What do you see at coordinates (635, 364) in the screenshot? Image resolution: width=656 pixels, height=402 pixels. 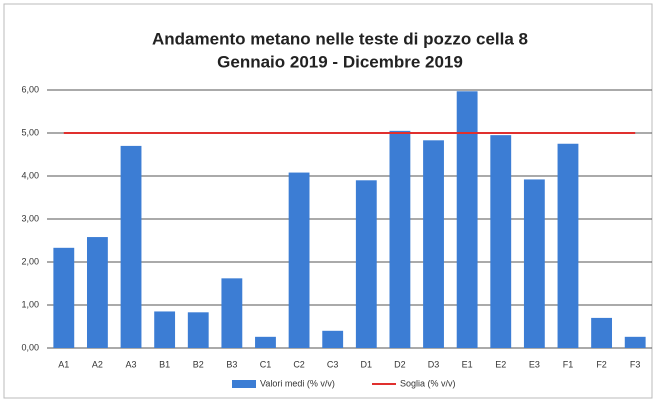 I see `x-tick-label: F3` at bounding box center [635, 364].